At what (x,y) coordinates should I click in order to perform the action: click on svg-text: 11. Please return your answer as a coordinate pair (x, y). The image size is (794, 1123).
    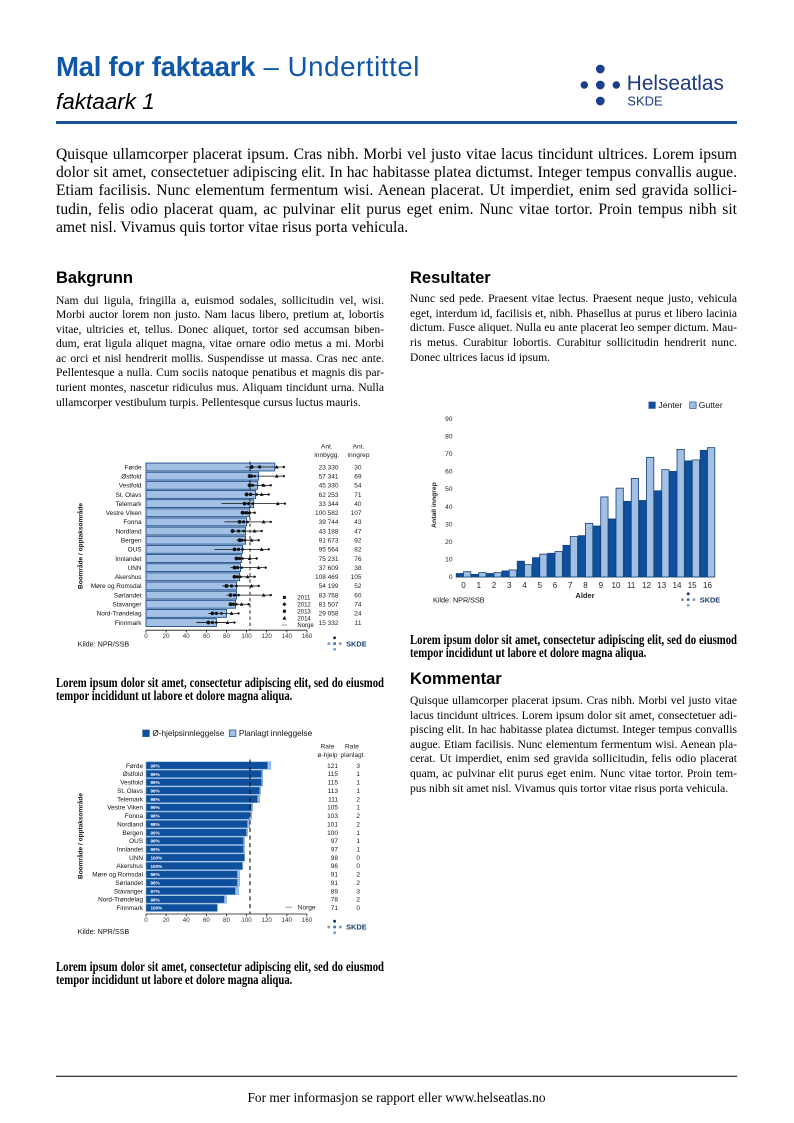
    Looking at the image, I should click on (631, 585).